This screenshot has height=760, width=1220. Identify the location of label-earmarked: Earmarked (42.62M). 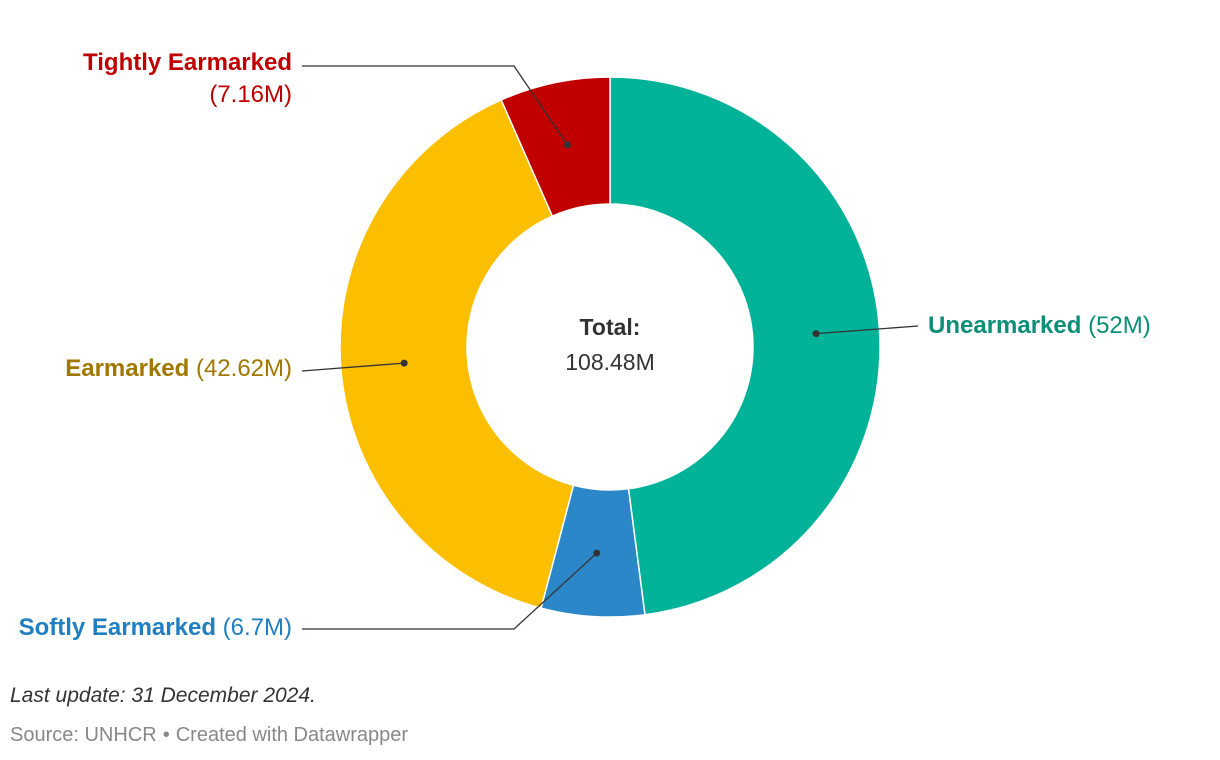
(178, 368).